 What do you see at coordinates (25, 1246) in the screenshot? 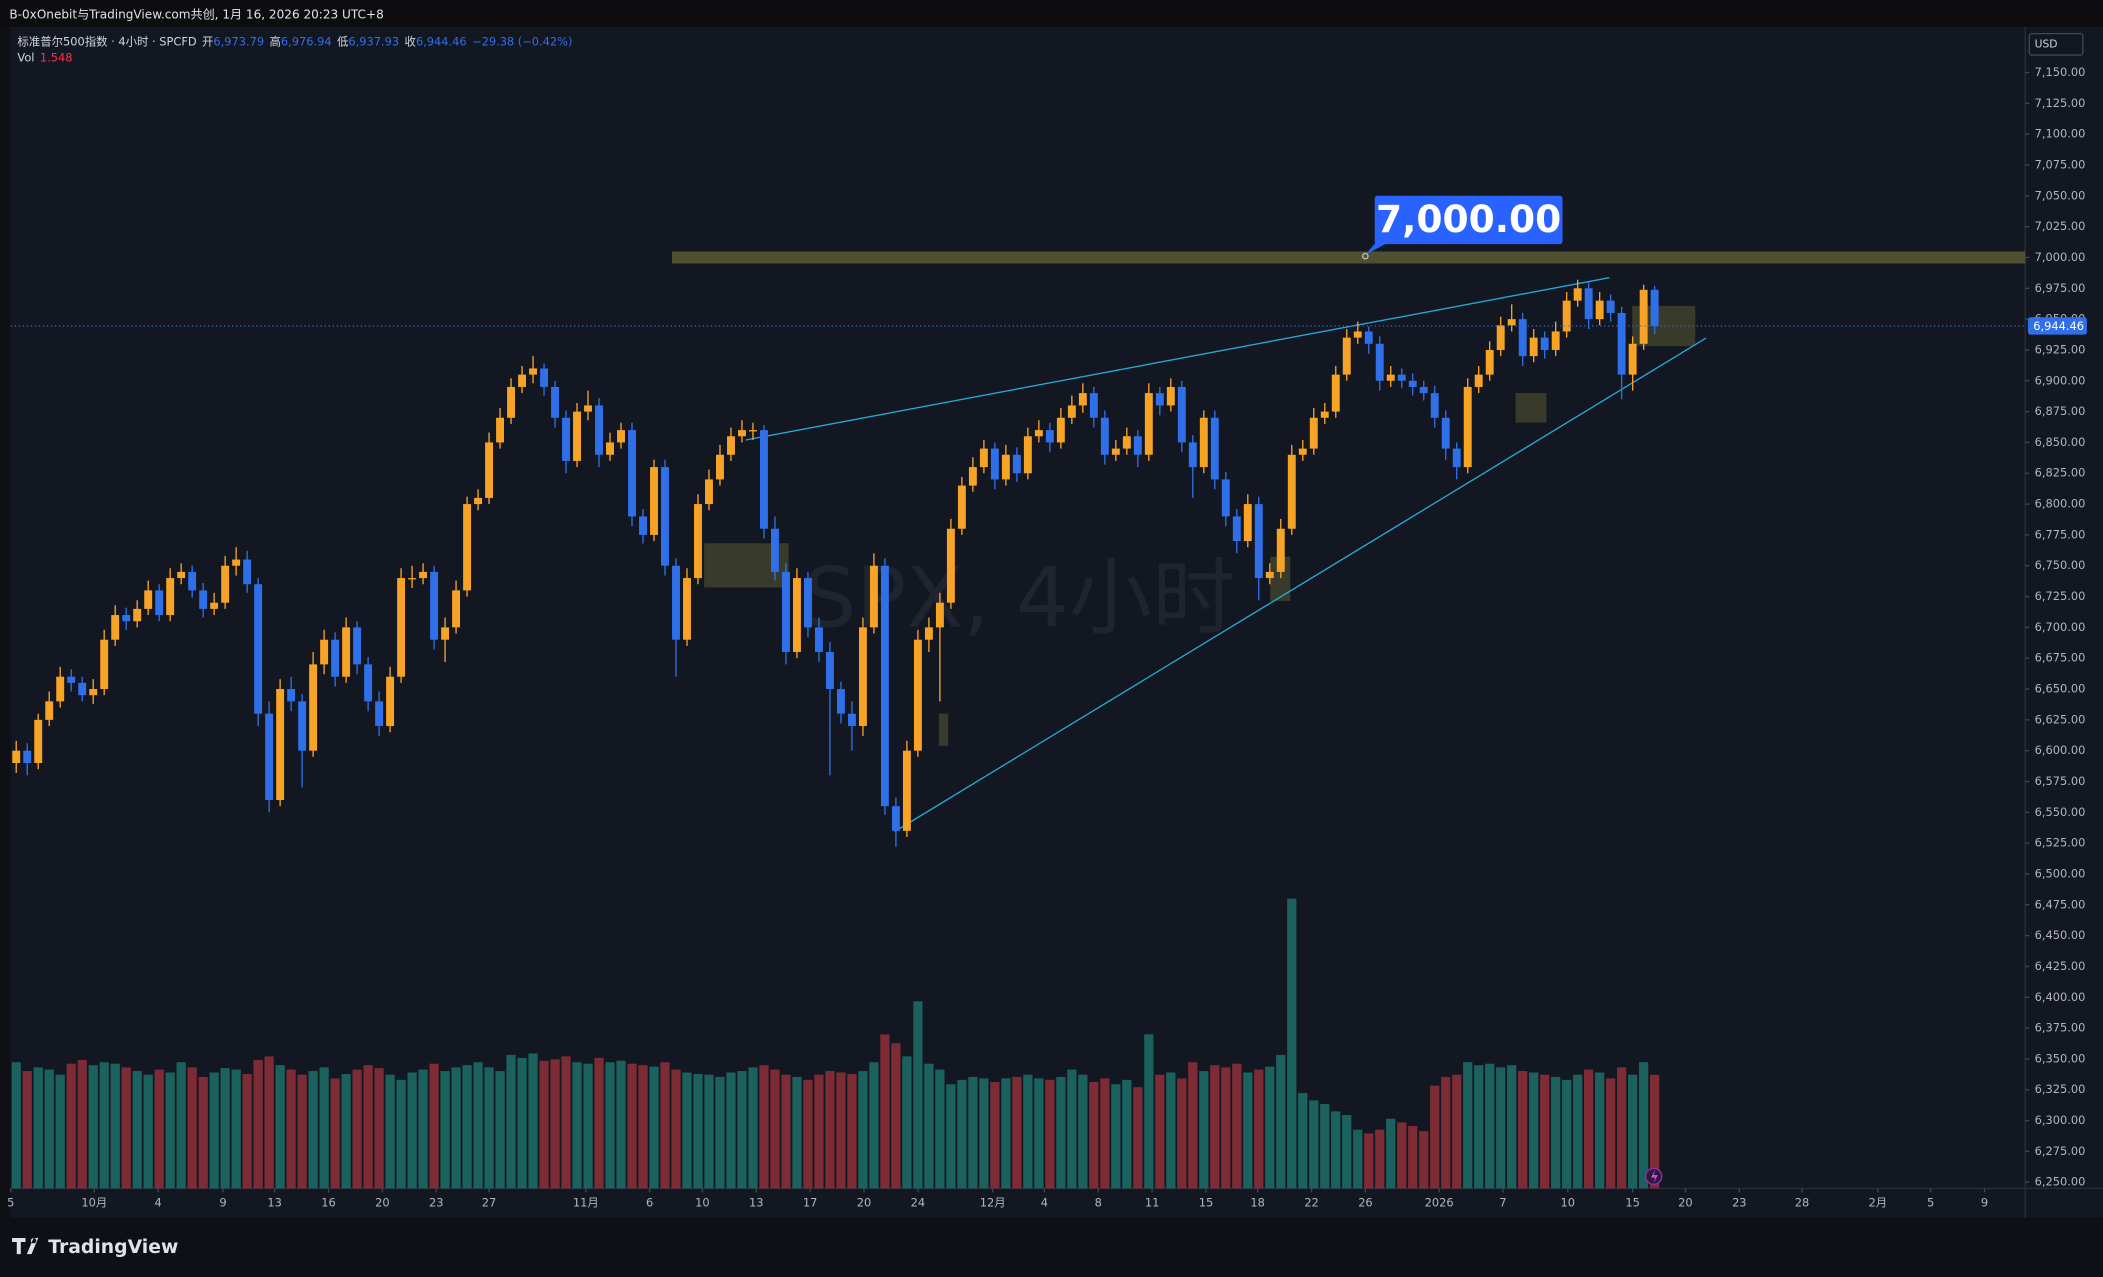
I see `brand-logo` at bounding box center [25, 1246].